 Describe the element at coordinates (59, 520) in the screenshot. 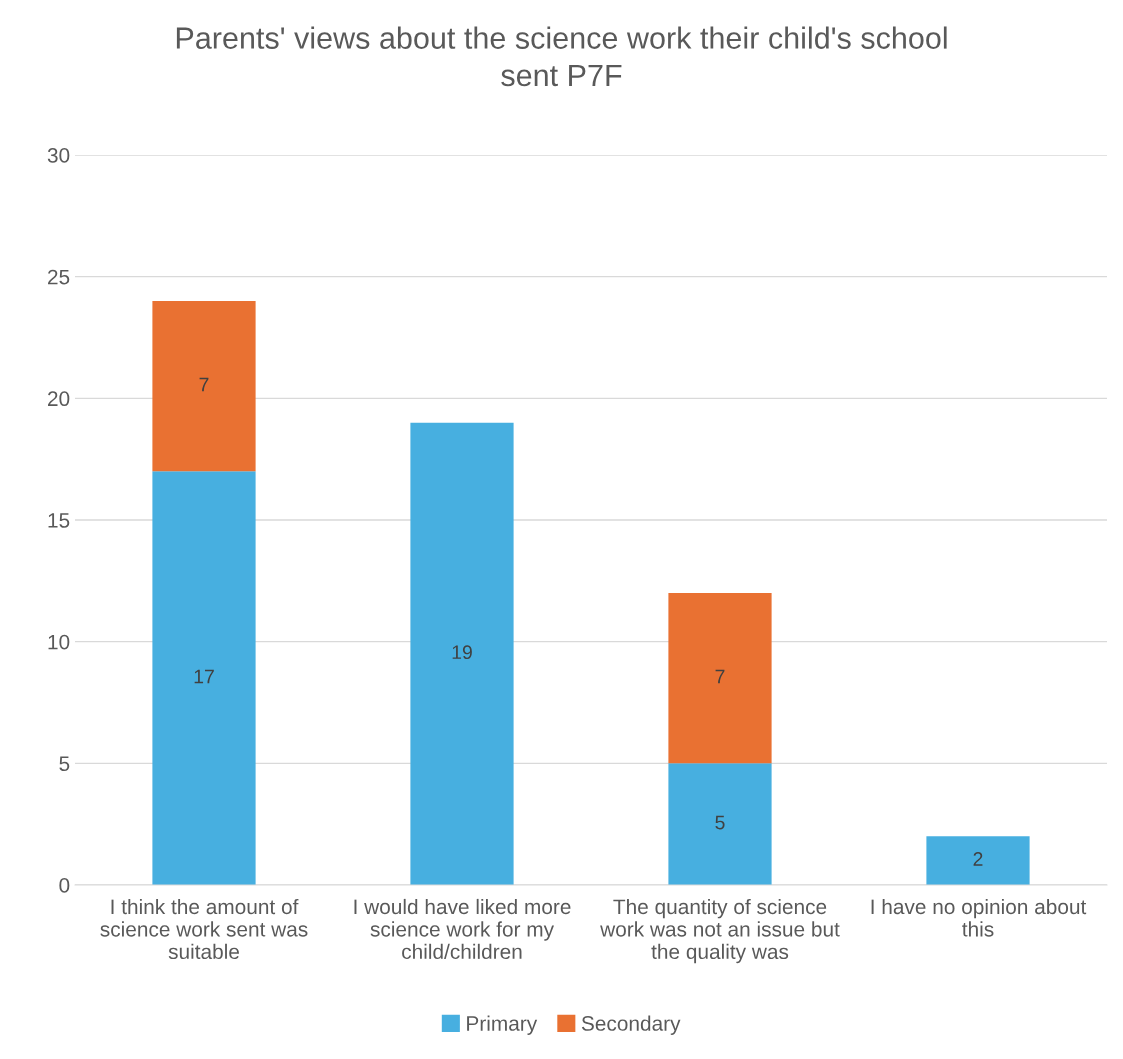

I see `y-tick-label: 15` at that location.